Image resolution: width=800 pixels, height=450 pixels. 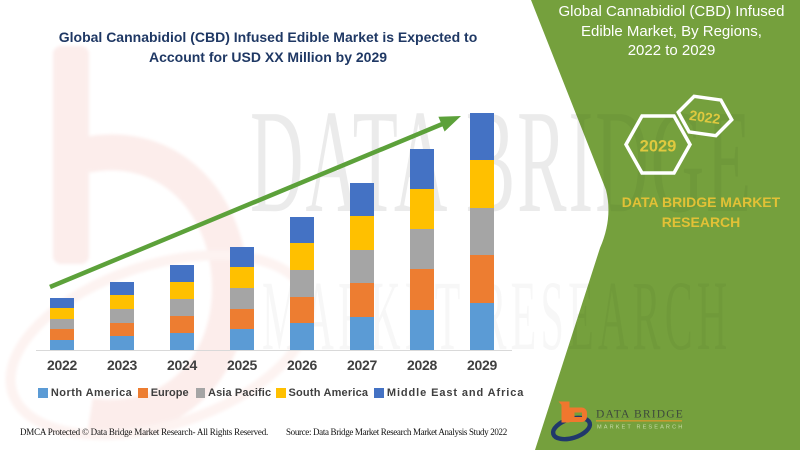 I want to click on svg-text: DATA BRIDGE, so click(x=640, y=415).